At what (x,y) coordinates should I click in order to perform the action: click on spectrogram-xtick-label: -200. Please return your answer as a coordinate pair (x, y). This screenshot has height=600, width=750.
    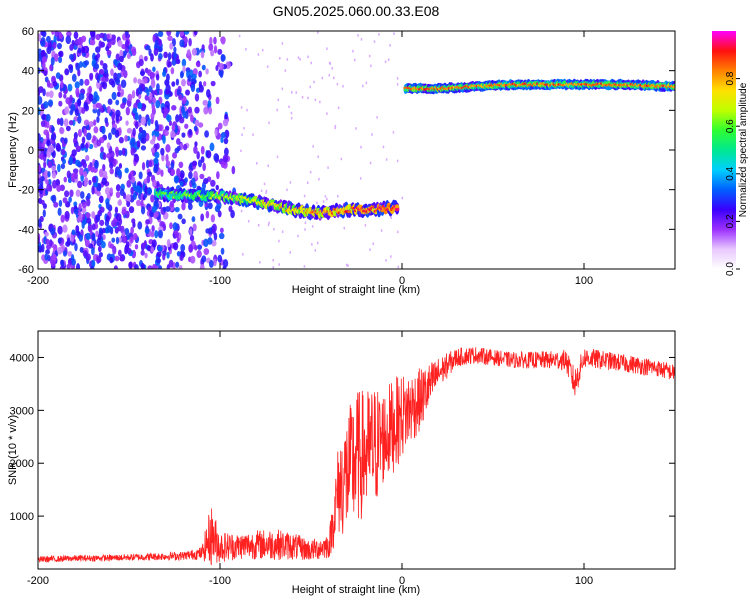
    Looking at the image, I should click on (38, 281).